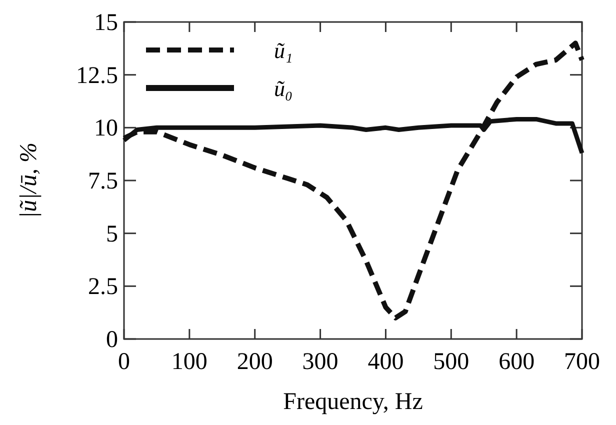 Image resolution: width=616 pixels, height=425 pixels. Describe the element at coordinates (516, 362) in the screenshot. I see `x-tick-label: 600` at that location.